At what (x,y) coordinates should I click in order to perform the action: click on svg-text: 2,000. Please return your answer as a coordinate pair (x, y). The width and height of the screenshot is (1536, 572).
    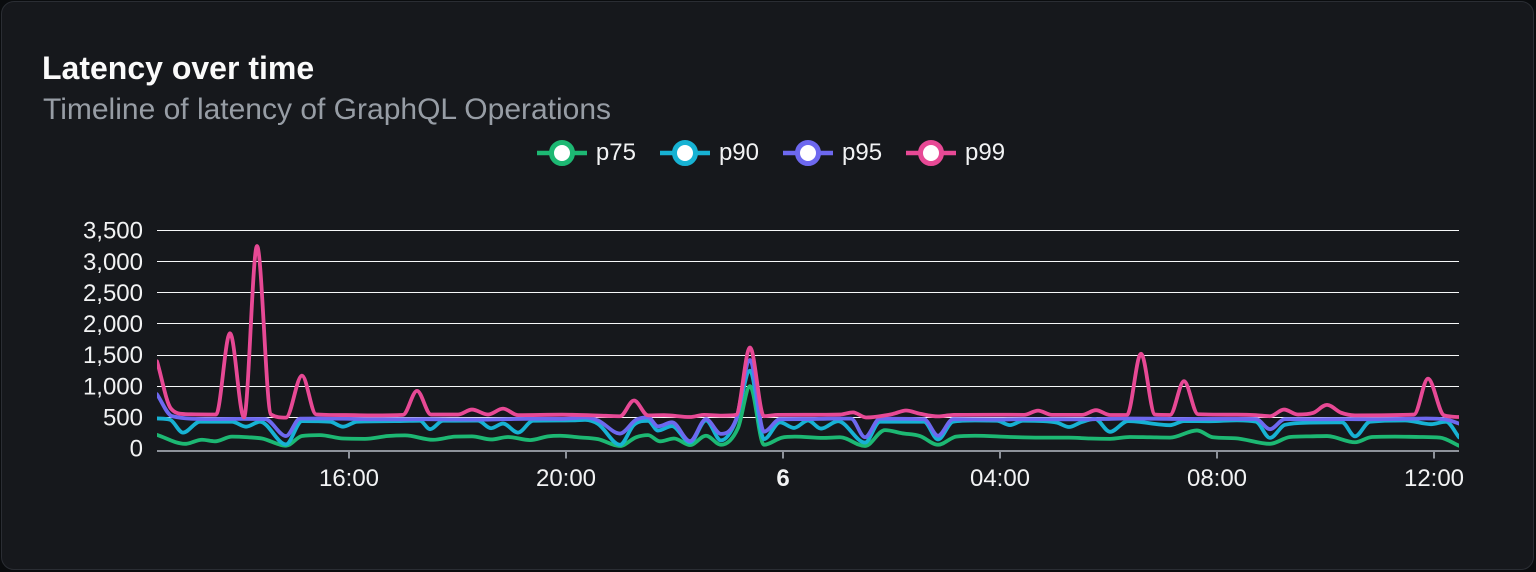
    Looking at the image, I should click on (113, 324).